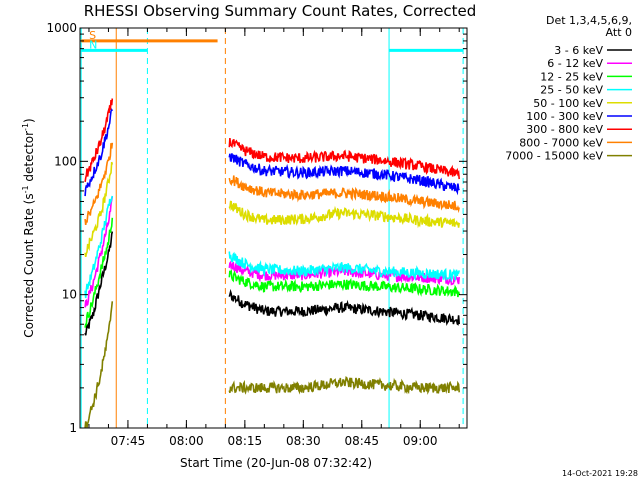  What do you see at coordinates (186, 441) in the screenshot?
I see `x-tick-label: 08:00` at bounding box center [186, 441].